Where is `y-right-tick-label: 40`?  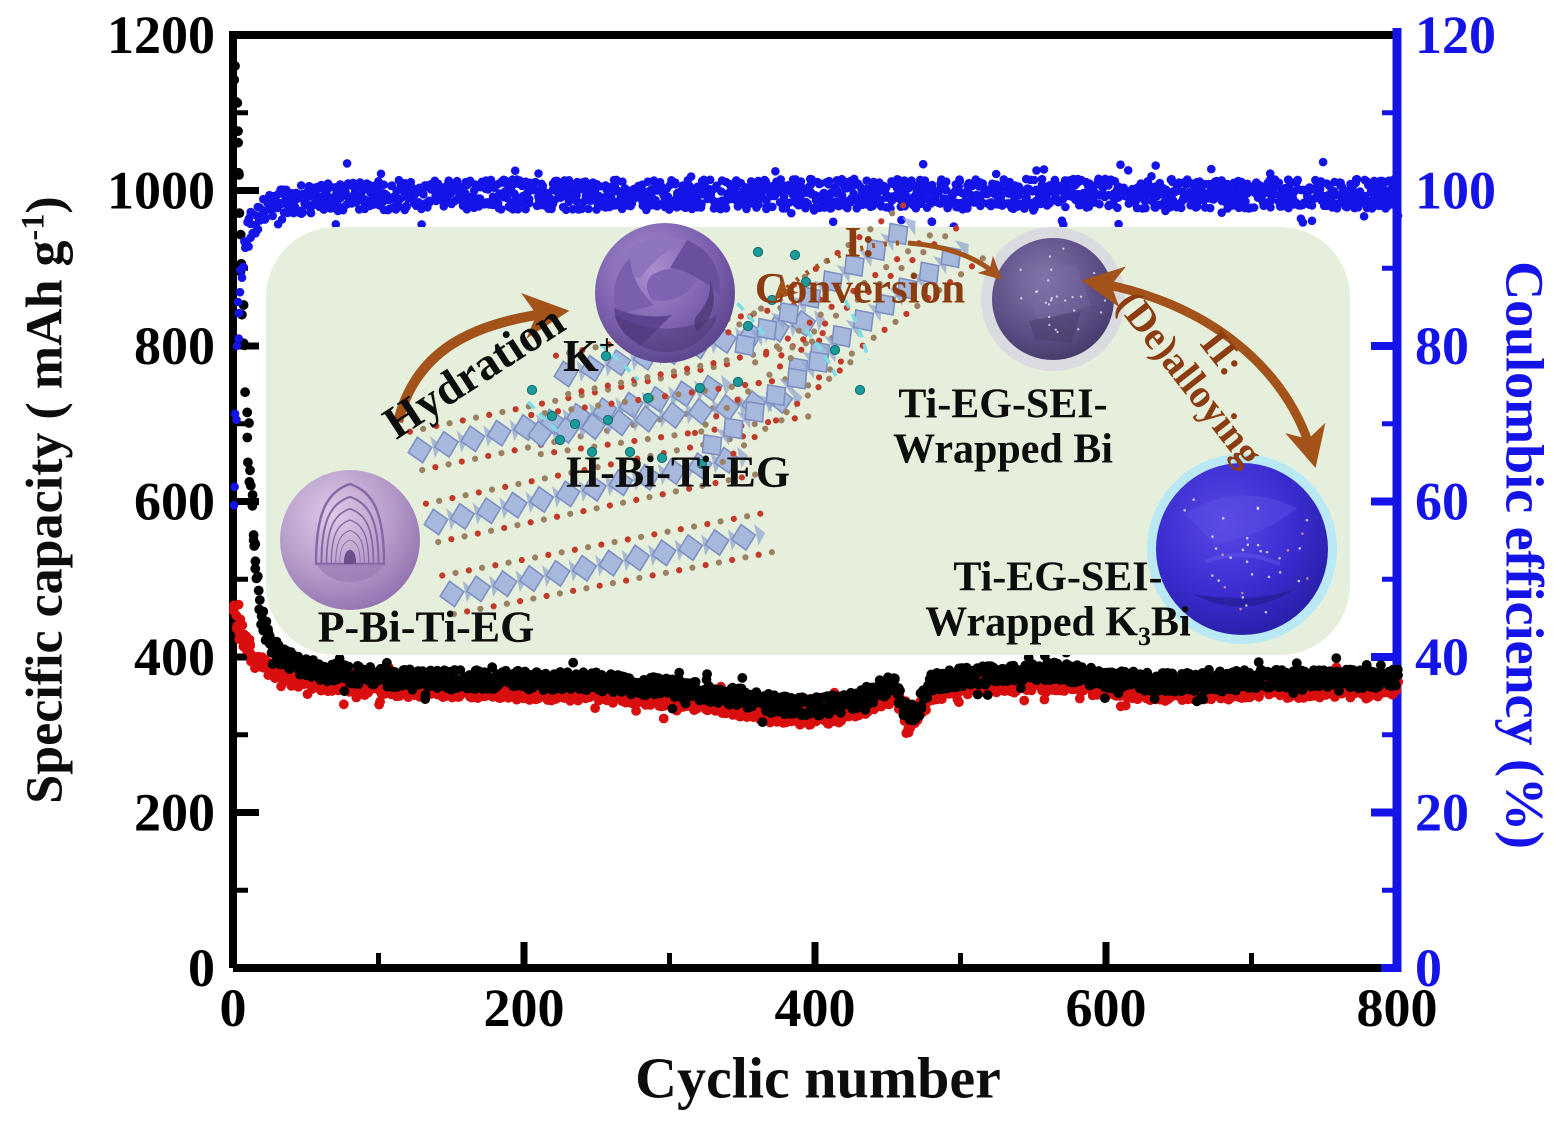 y-right-tick-label: 40 is located at coordinates (1442, 657).